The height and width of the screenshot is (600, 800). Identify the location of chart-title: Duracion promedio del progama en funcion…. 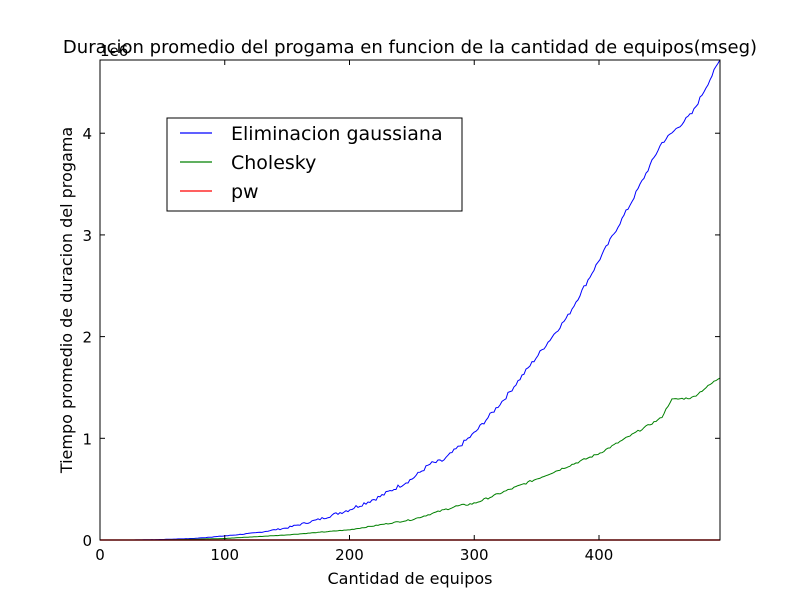
(410, 47).